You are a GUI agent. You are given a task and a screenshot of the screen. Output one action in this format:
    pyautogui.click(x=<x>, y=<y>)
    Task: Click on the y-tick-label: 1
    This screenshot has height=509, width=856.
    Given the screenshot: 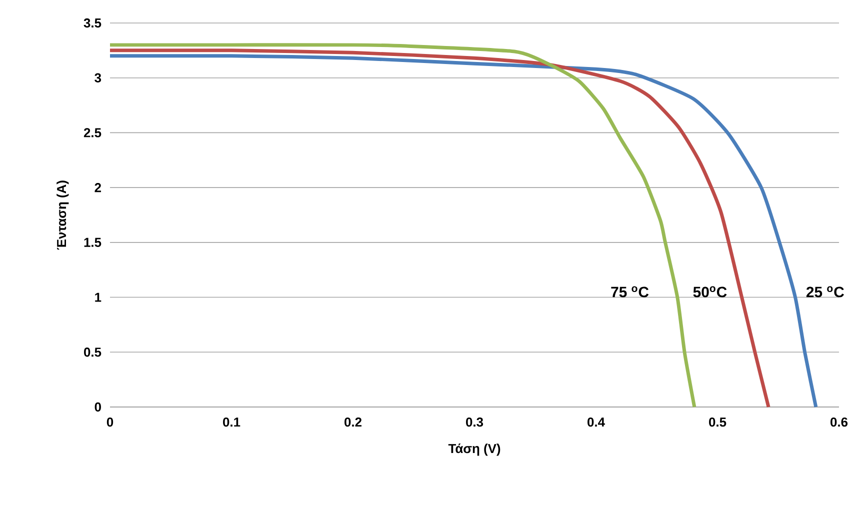 What is the action you would take?
    pyautogui.click(x=98, y=297)
    